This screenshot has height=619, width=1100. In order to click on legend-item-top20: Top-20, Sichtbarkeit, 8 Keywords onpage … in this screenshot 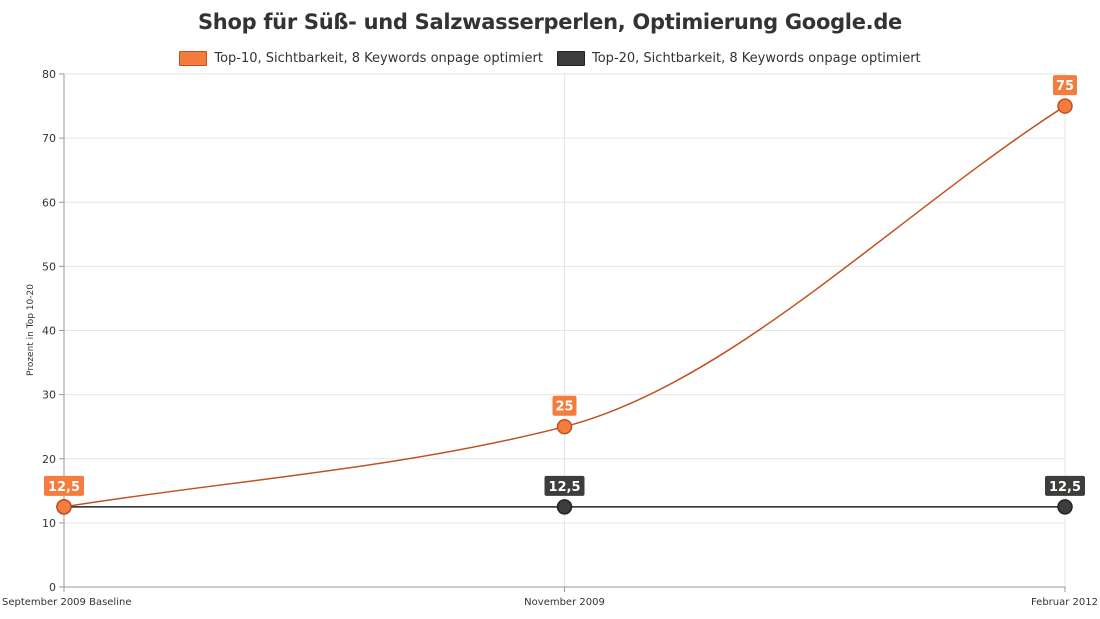, I will do `click(739, 58)`.